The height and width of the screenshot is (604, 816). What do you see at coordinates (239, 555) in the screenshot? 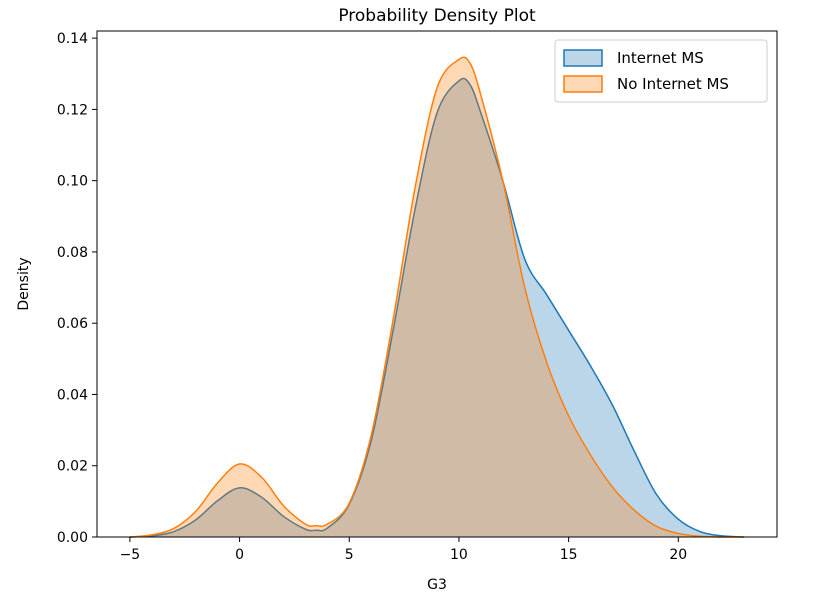
I see `x-tick-label: 0` at bounding box center [239, 555].